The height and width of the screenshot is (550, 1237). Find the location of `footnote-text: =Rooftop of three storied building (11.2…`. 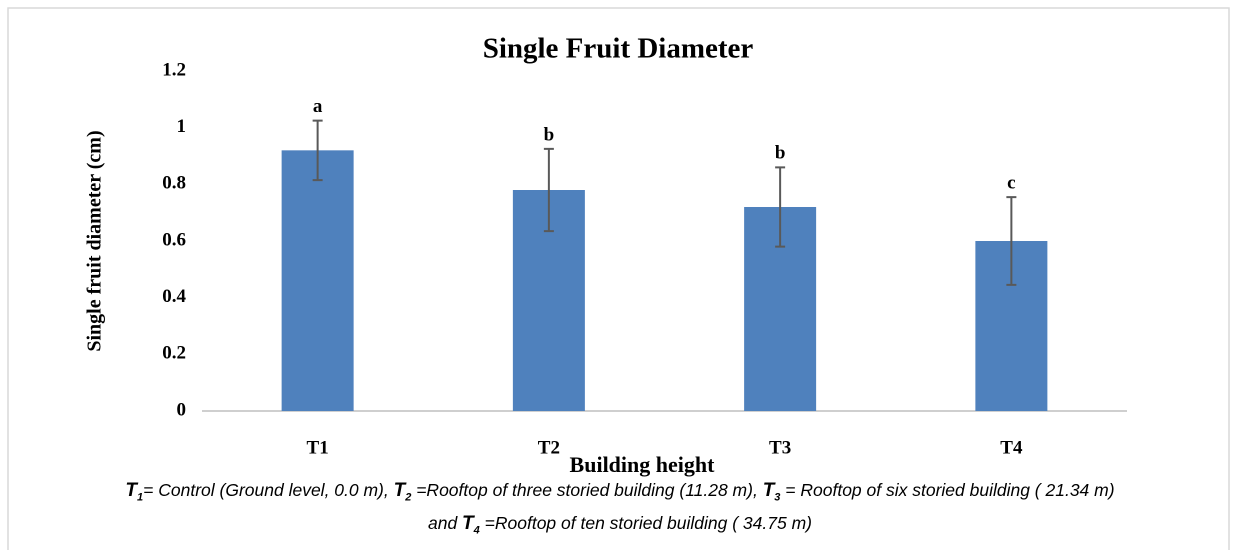

footnote-text: =Rooftop of three storied building (11.2… is located at coordinates (587, 490).